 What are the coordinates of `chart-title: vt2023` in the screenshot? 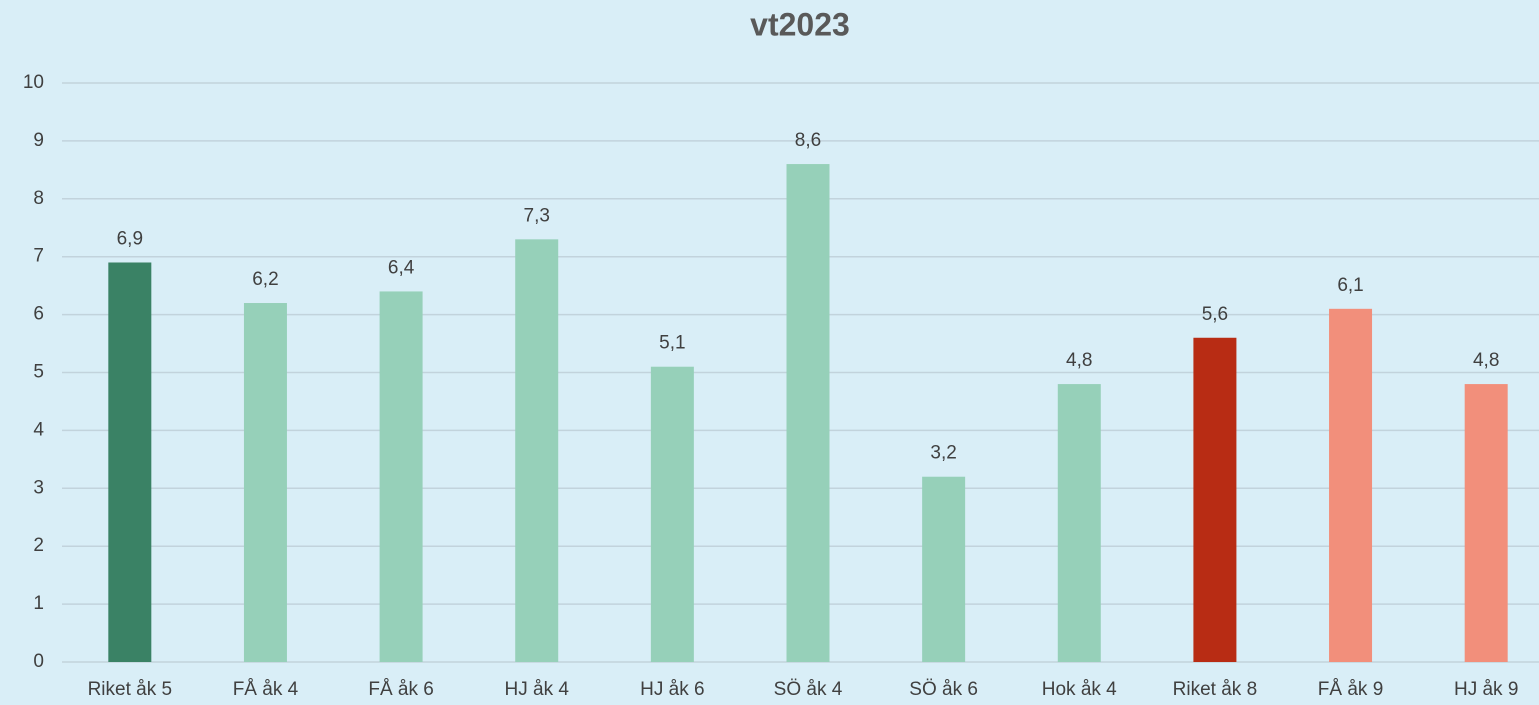 It's located at (800, 24).